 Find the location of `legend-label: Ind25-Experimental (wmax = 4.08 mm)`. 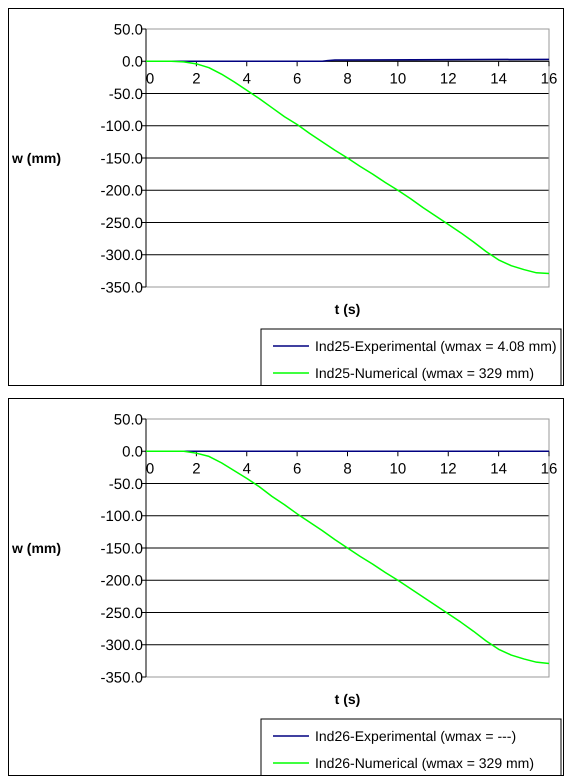

legend-label: Ind25-Experimental (wmax = 4.08 mm) is located at coordinates (436, 346).